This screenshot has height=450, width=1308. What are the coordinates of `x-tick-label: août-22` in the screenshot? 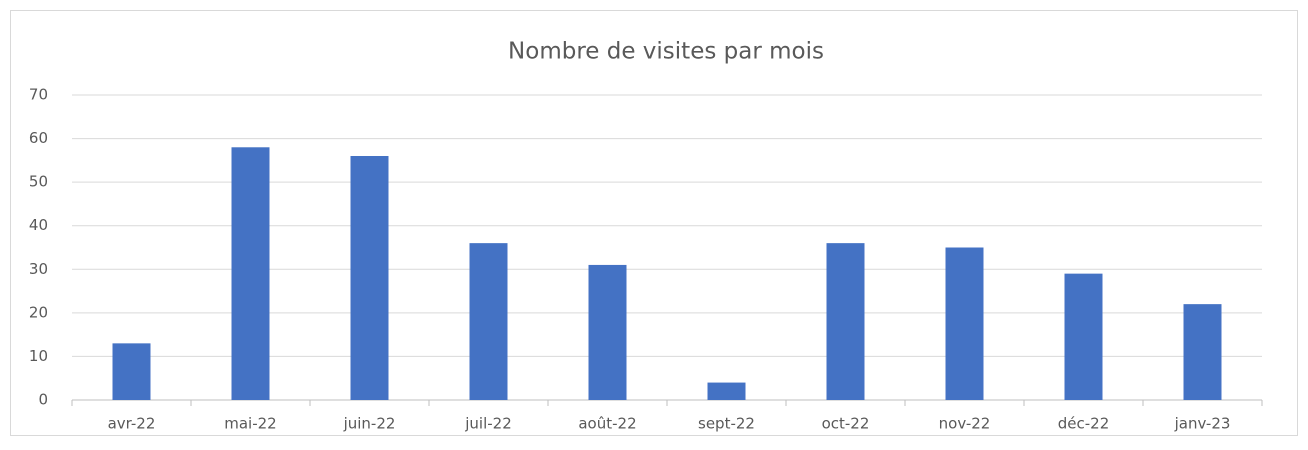 It's located at (607, 424).